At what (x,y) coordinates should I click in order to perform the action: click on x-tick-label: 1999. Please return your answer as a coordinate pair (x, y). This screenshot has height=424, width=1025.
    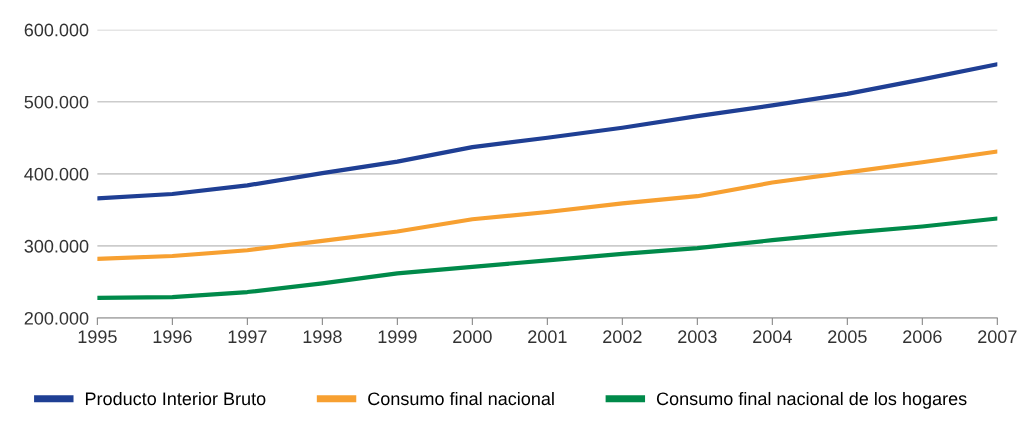
    Looking at the image, I should click on (397, 337).